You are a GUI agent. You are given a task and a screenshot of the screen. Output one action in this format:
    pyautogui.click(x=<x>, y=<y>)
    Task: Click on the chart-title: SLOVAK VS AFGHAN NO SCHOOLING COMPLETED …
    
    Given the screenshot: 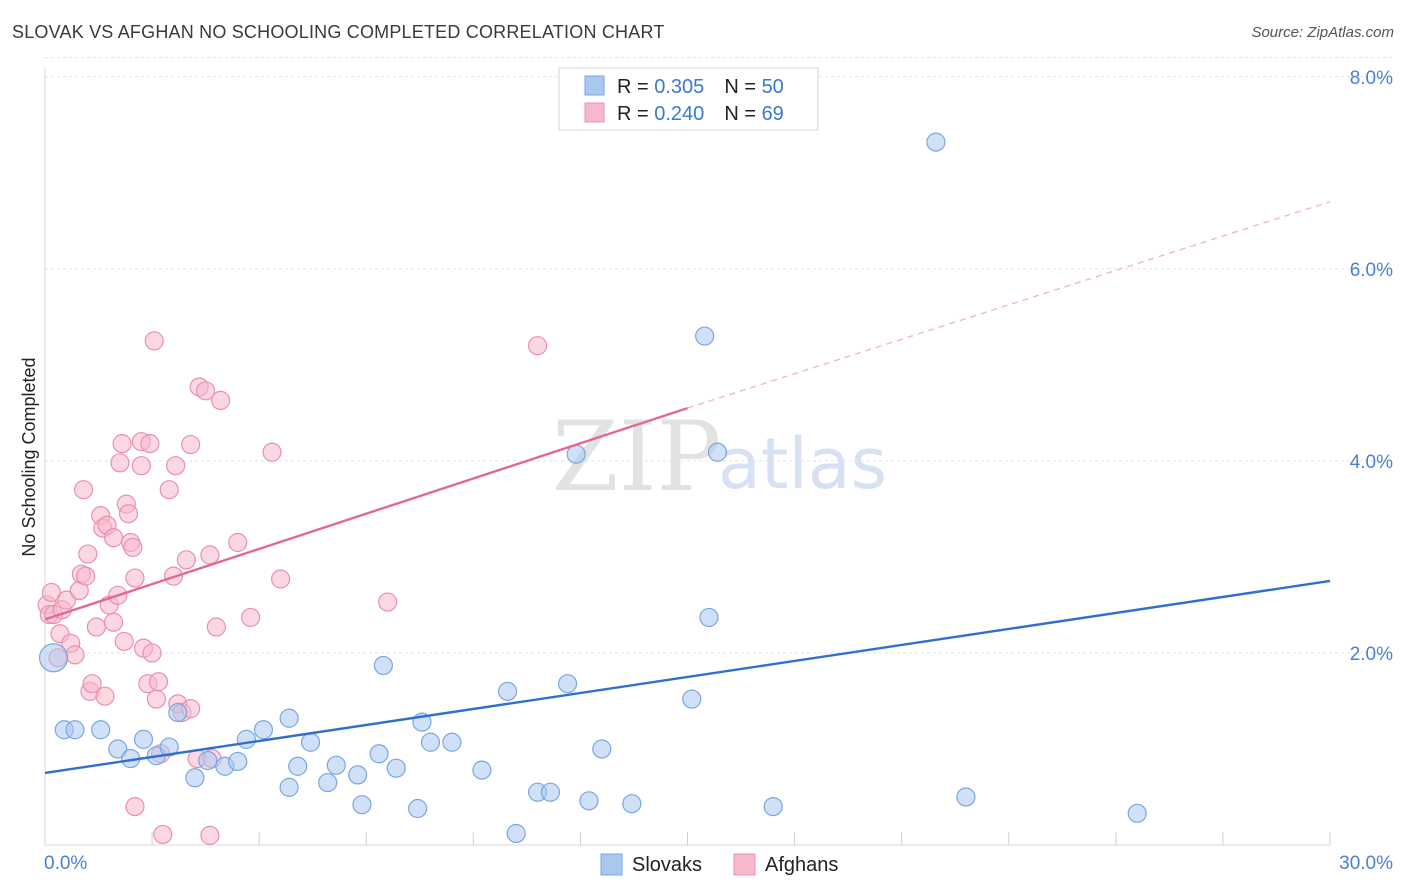 What is the action you would take?
    pyautogui.click(x=338, y=32)
    